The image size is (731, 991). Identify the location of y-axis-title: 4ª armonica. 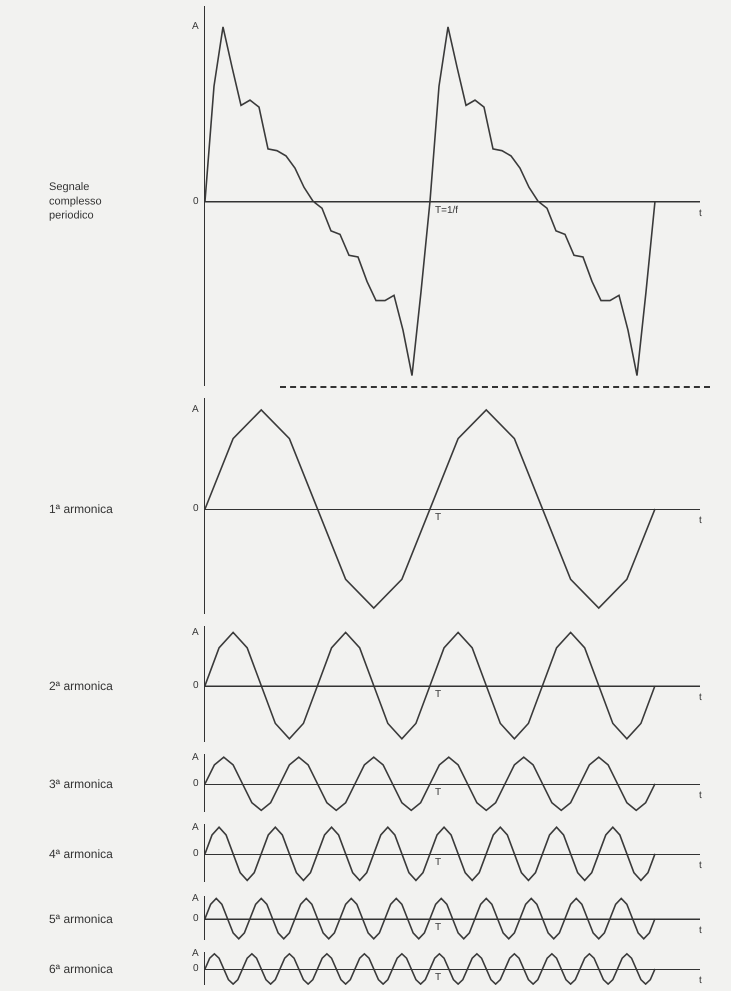
(81, 854).